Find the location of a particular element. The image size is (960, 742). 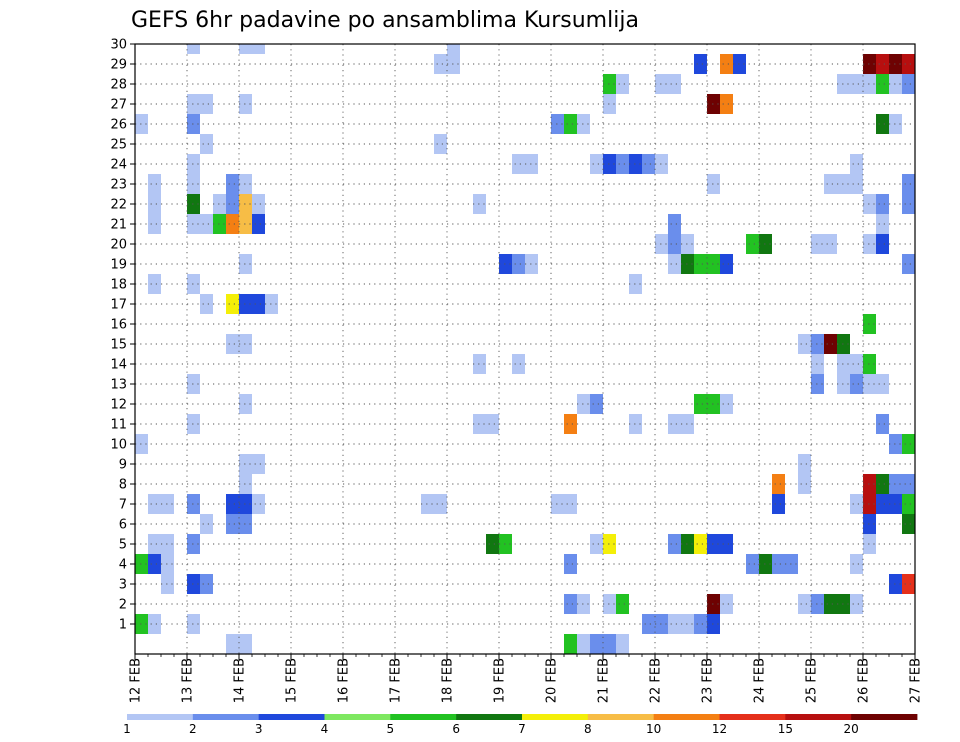

y-tick-label: 2 is located at coordinates (123, 605).